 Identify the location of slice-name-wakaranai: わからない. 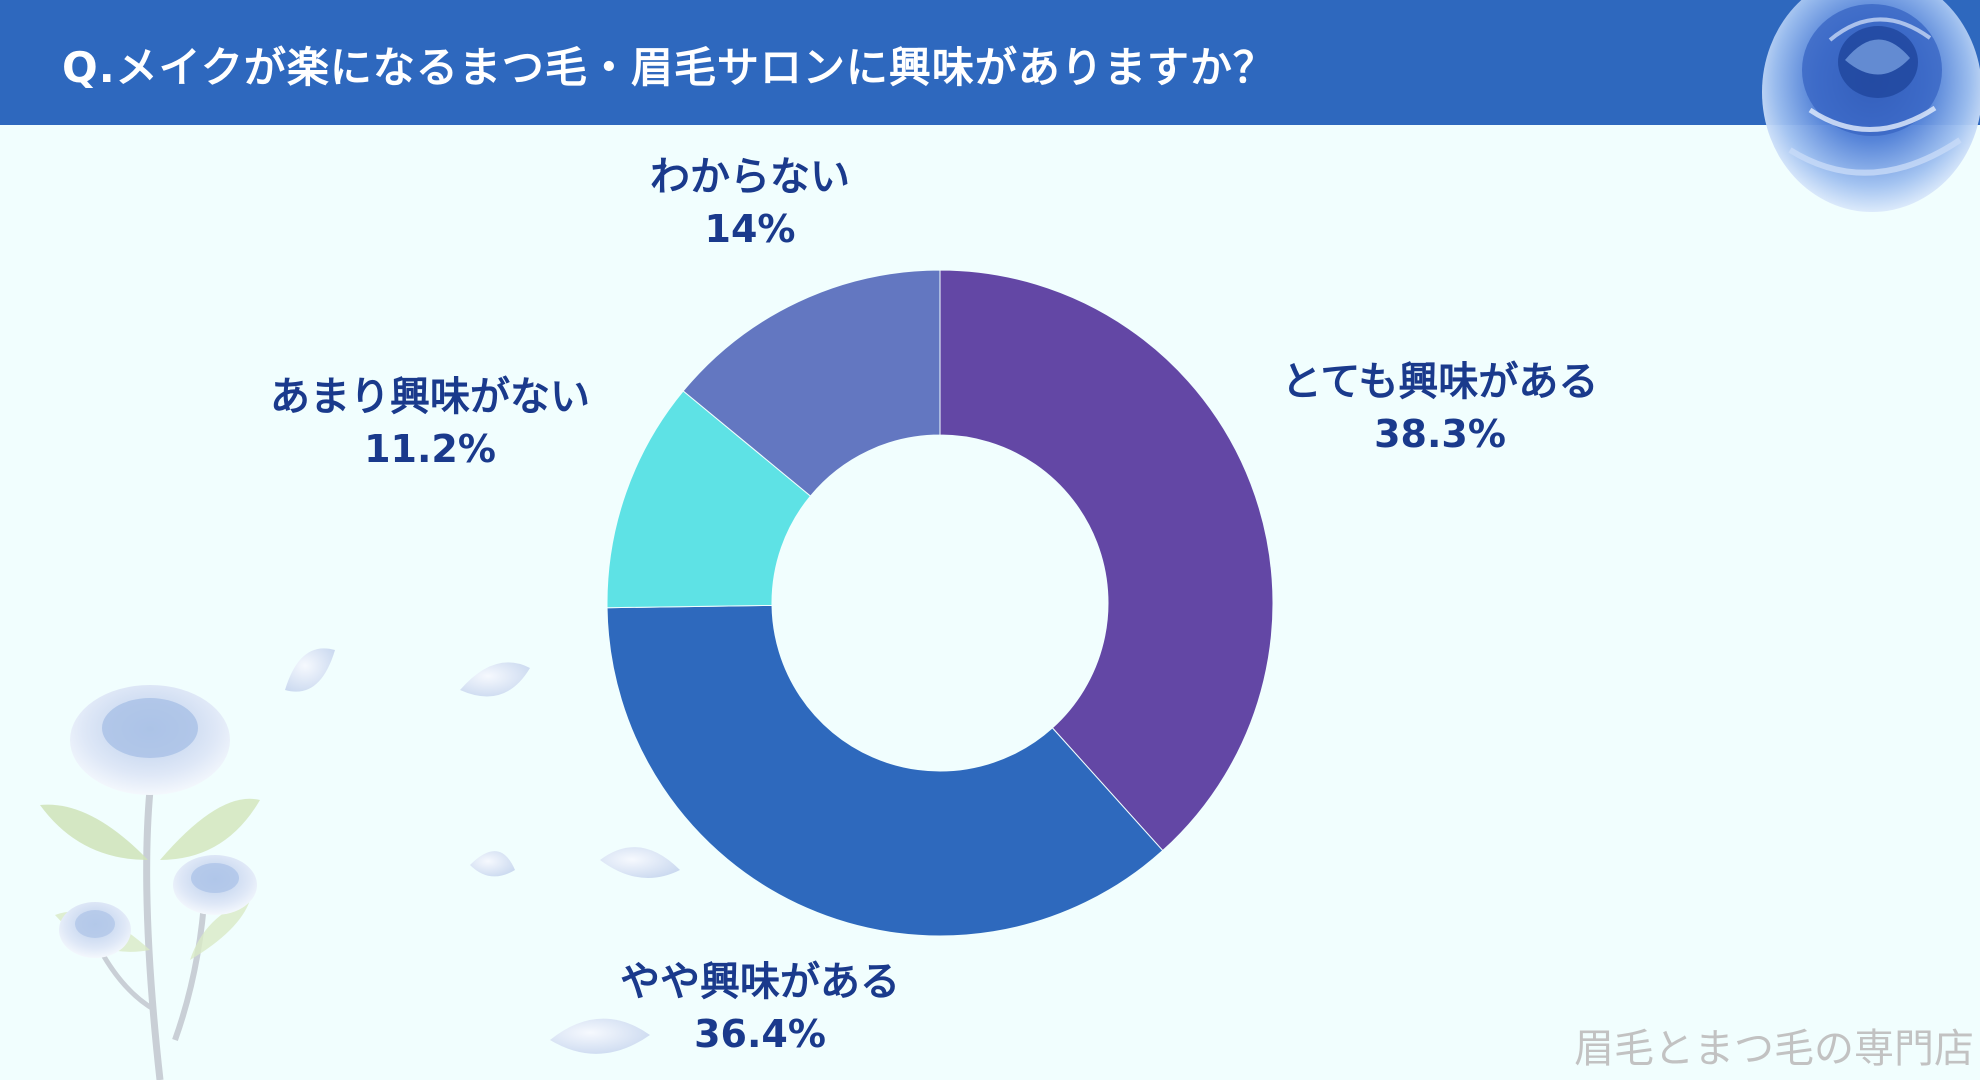
(750, 177).